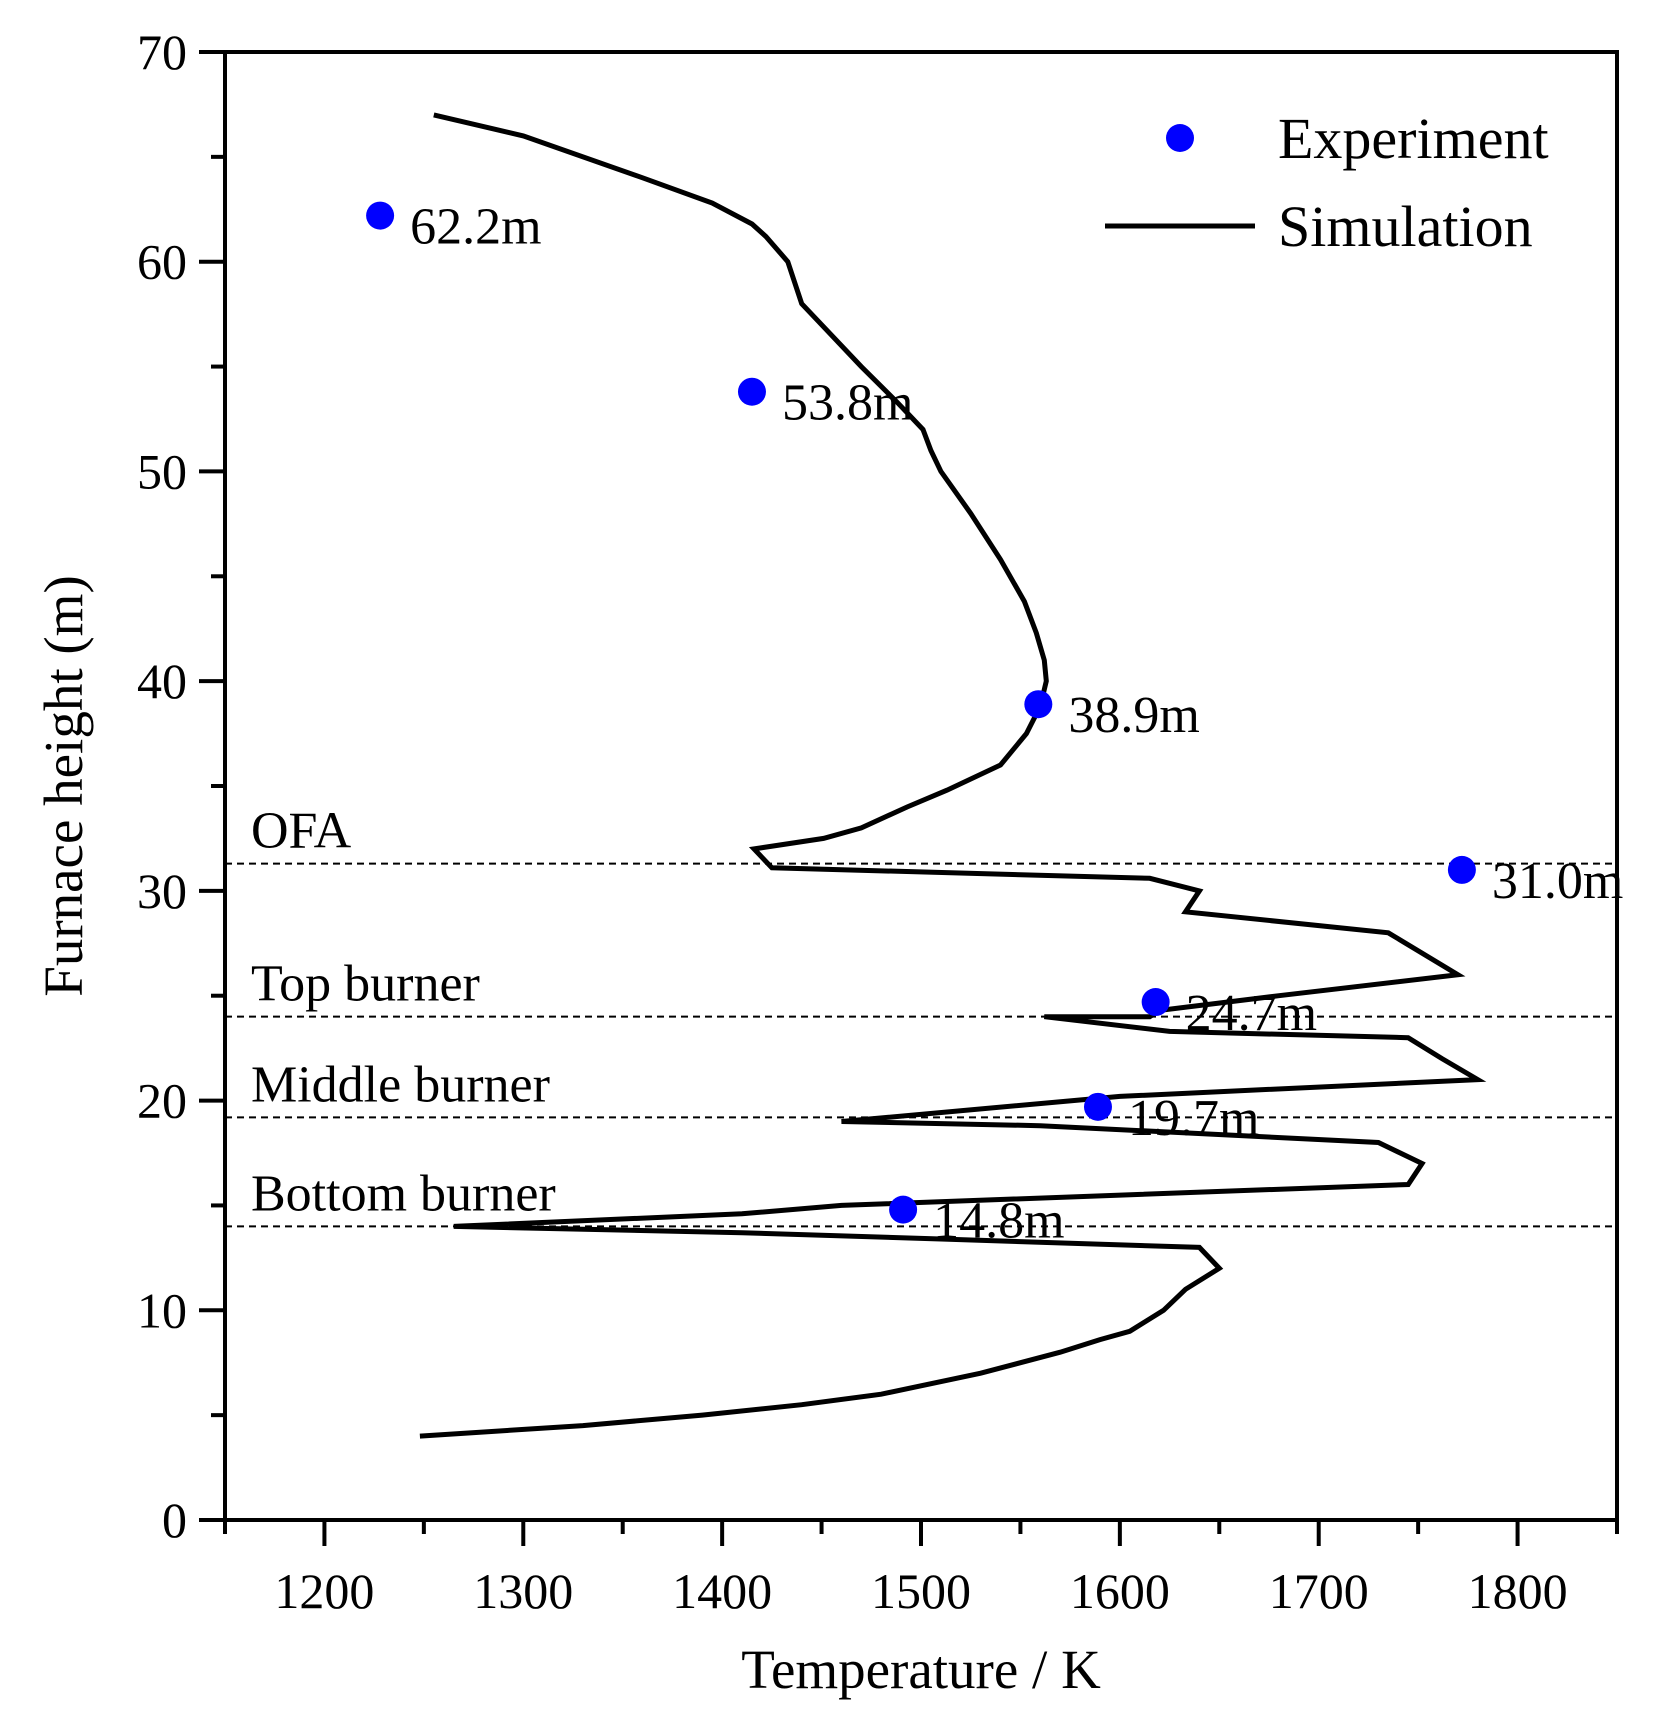  What do you see at coordinates (1327, 182) in the screenshot?
I see `legend: Experiment Simulation` at bounding box center [1327, 182].